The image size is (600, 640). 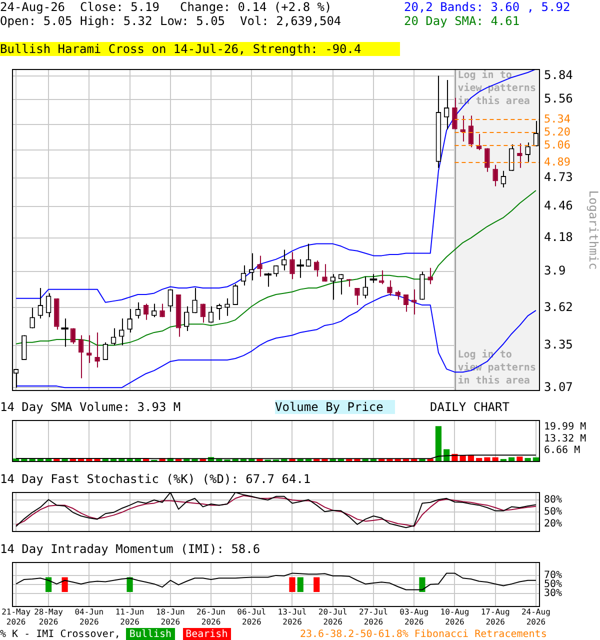 What do you see at coordinates (251, 617) in the screenshot?
I see `x-tick-label: 06-Jul 2026` at bounding box center [251, 617].